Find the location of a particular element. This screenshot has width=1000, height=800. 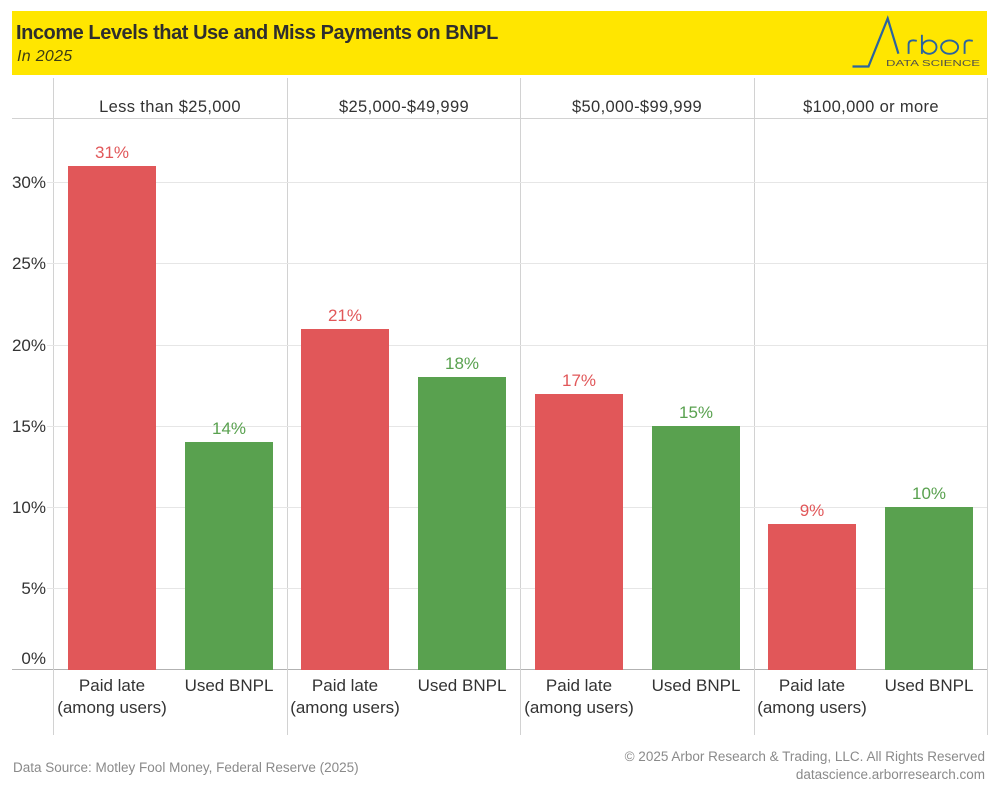

svg-text: DATA SCIENCE is located at coordinates (933, 63).